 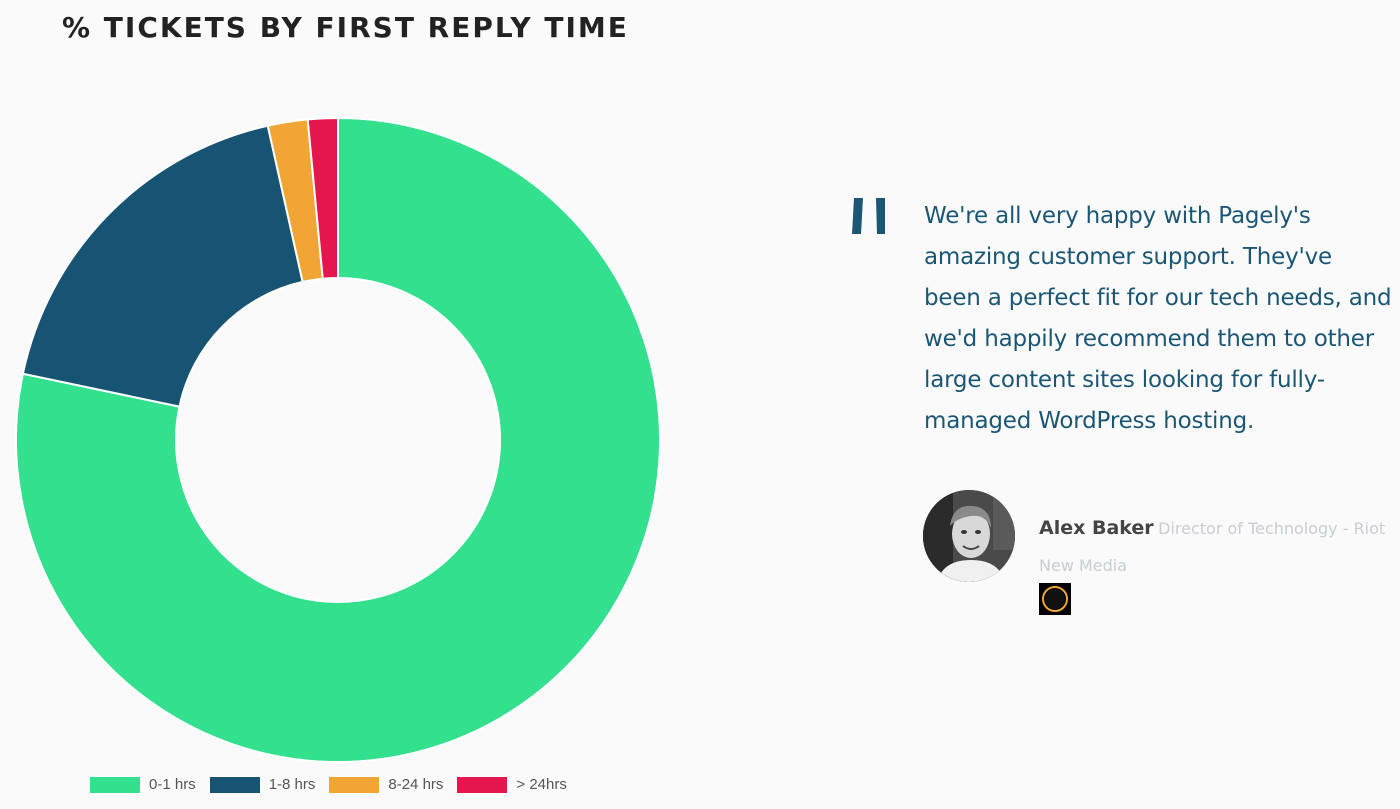 What do you see at coordinates (541, 784) in the screenshot?
I see `legend-label: > 24hrs` at bounding box center [541, 784].